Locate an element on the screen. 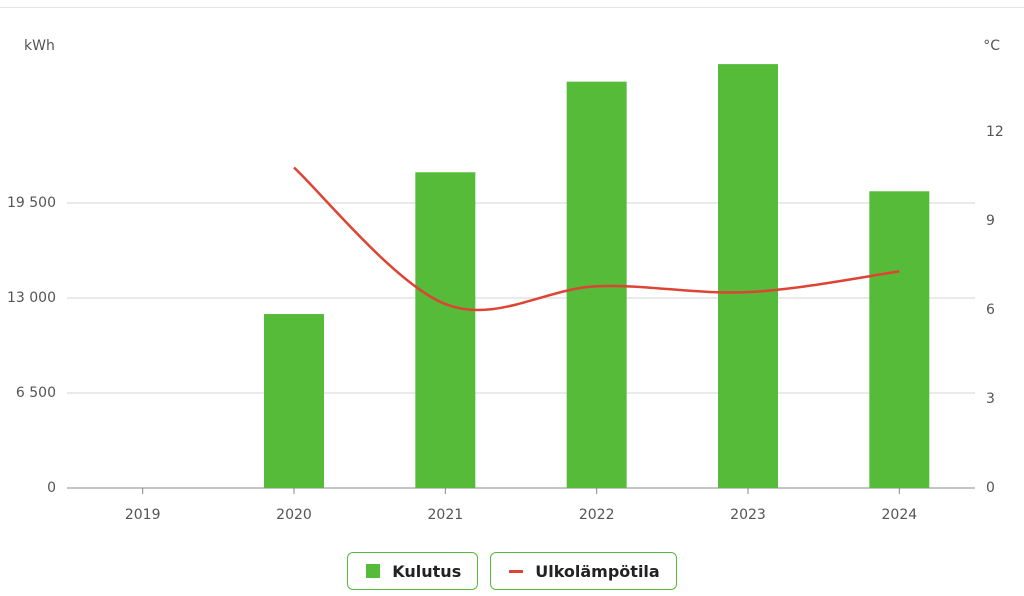 Image resolution: width=1024 pixels, height=596 pixels. x-tick-label: 2022 is located at coordinates (597, 515).